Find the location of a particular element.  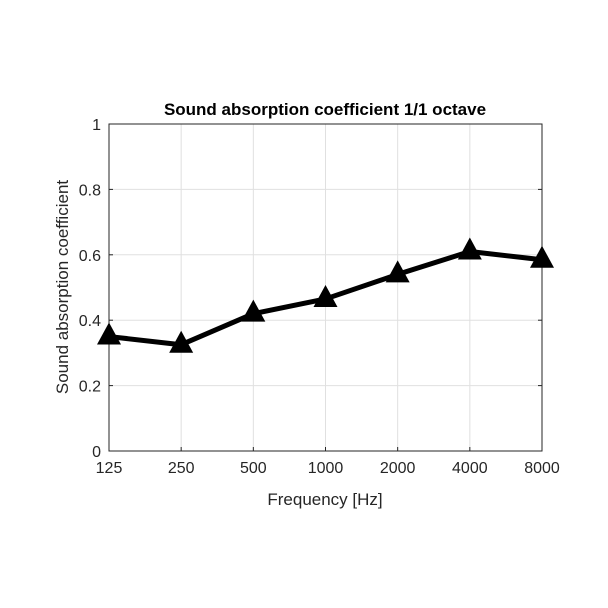

x-tick-label: 500 is located at coordinates (253, 468).